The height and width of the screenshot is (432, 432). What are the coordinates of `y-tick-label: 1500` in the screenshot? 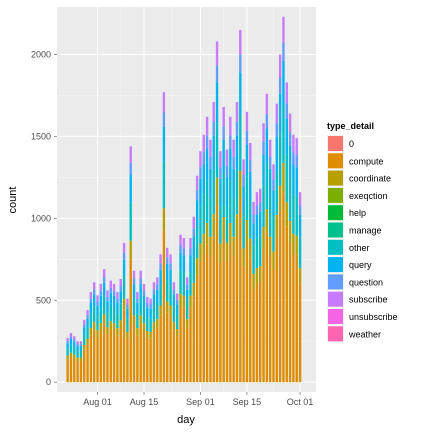 It's located at (41, 136).